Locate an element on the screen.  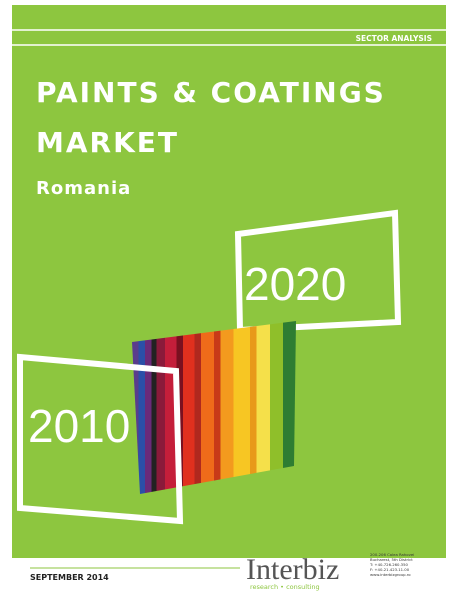
sector-label: SECTOR ANALYSIS is located at coordinates (394, 38).